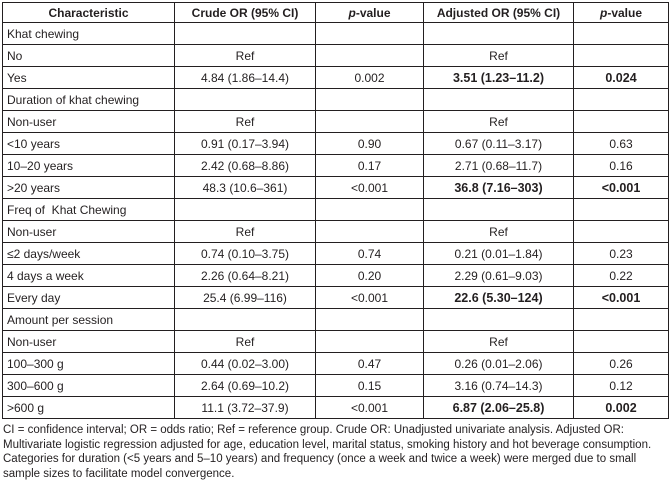 This screenshot has height=490, width=671. I want to click on cell-crude: 0.44 (0.02–3.00), so click(245, 363).